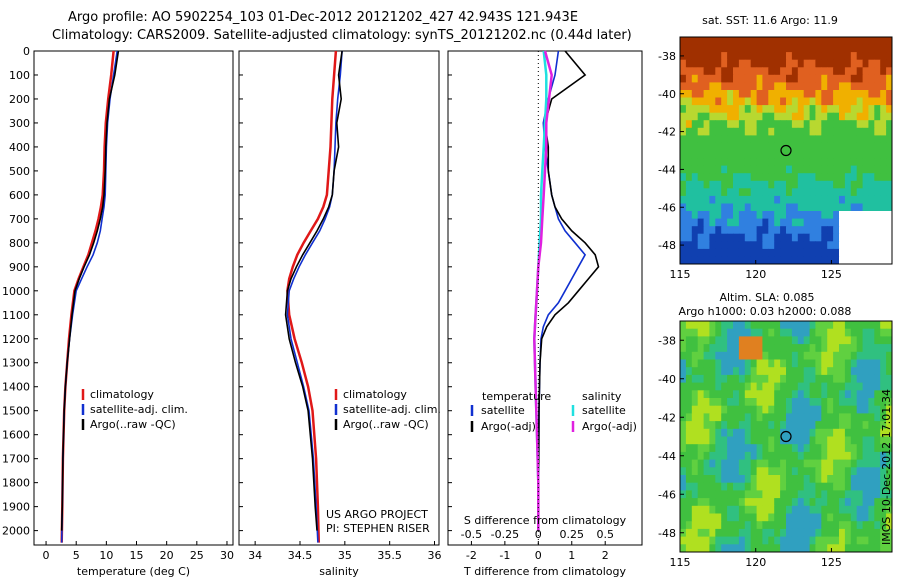  What do you see at coordinates (786, 437) in the screenshot?
I see `heatmap-cells` at bounding box center [786, 437].